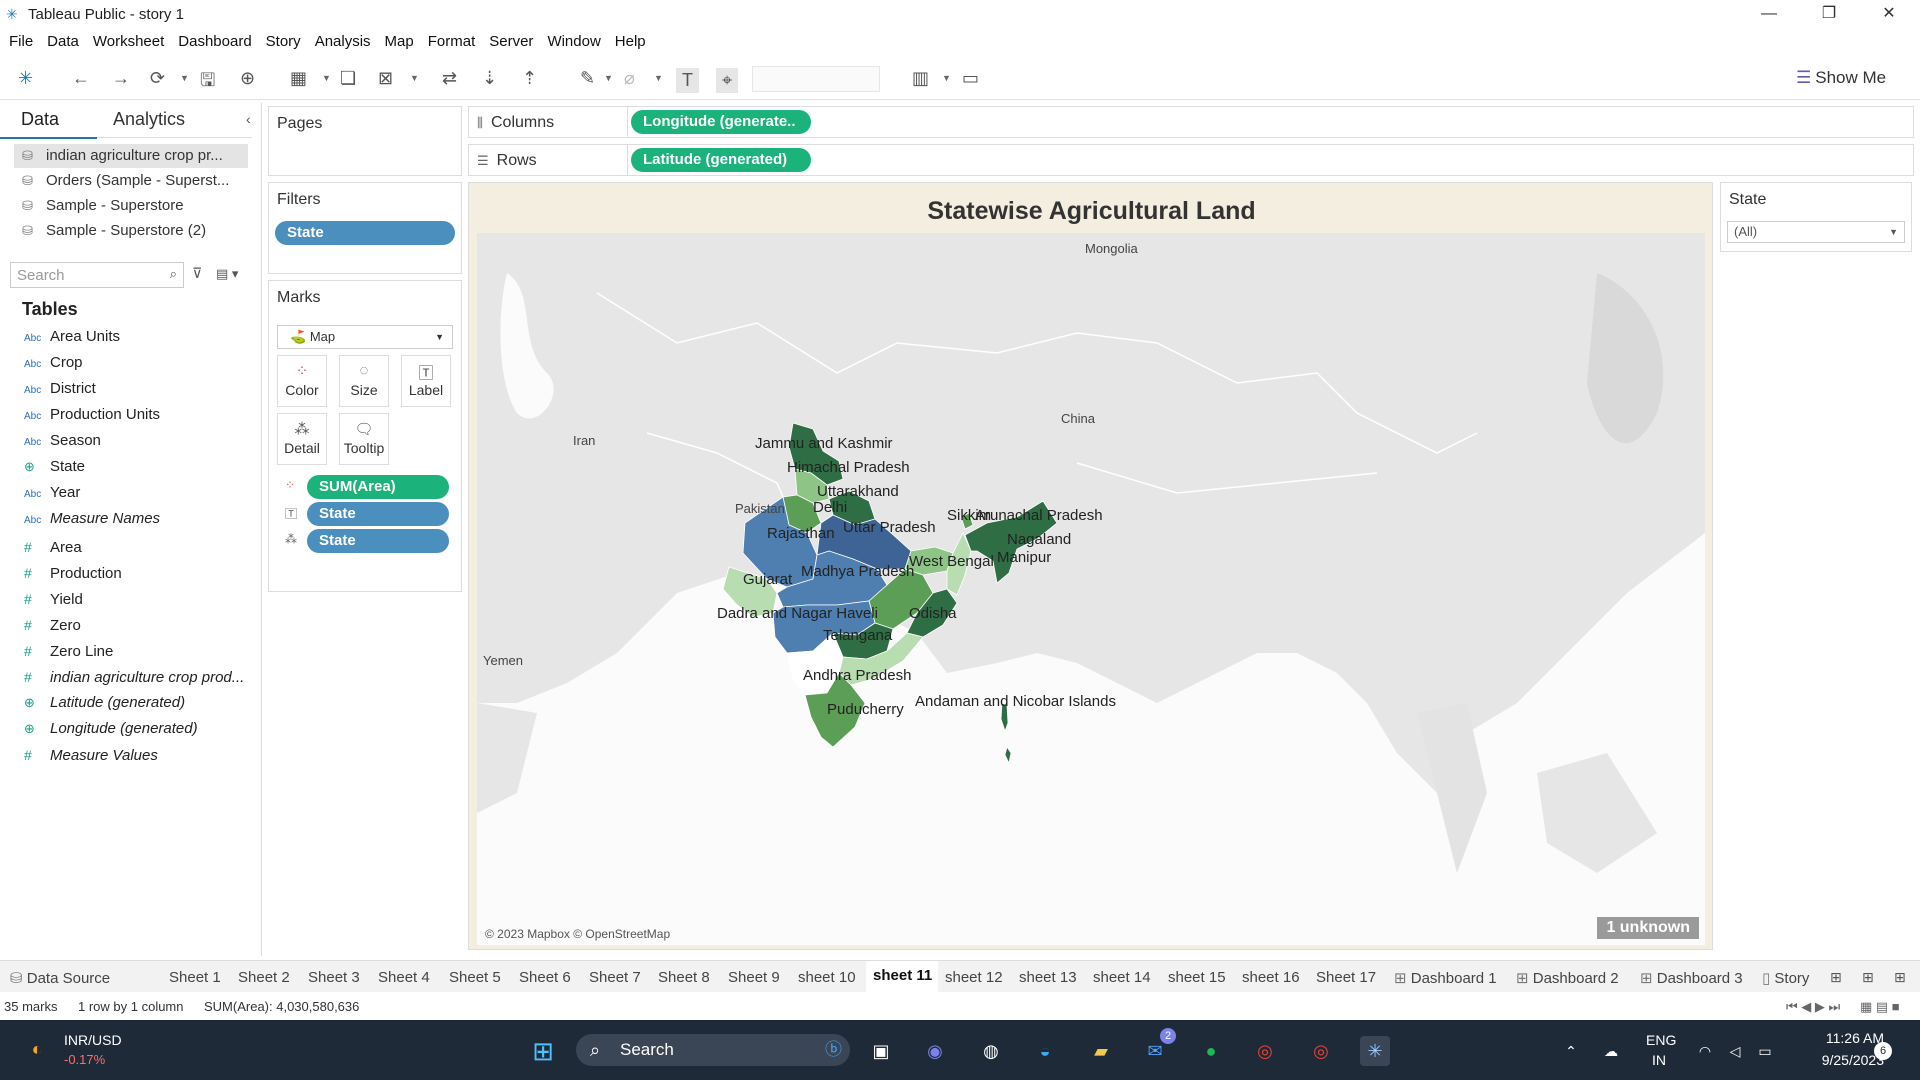 This screenshot has height=1080, width=1920. I want to click on show-hidden-icons: ⌃, so click(1571, 1051).